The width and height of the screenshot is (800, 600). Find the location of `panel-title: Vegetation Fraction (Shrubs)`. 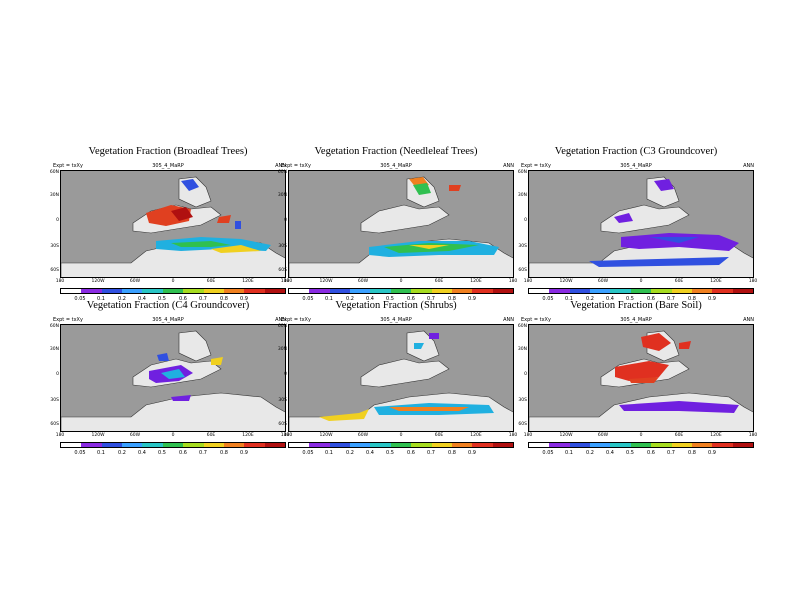

panel-title: Vegetation Fraction (Shrubs) is located at coordinates (396, 305).